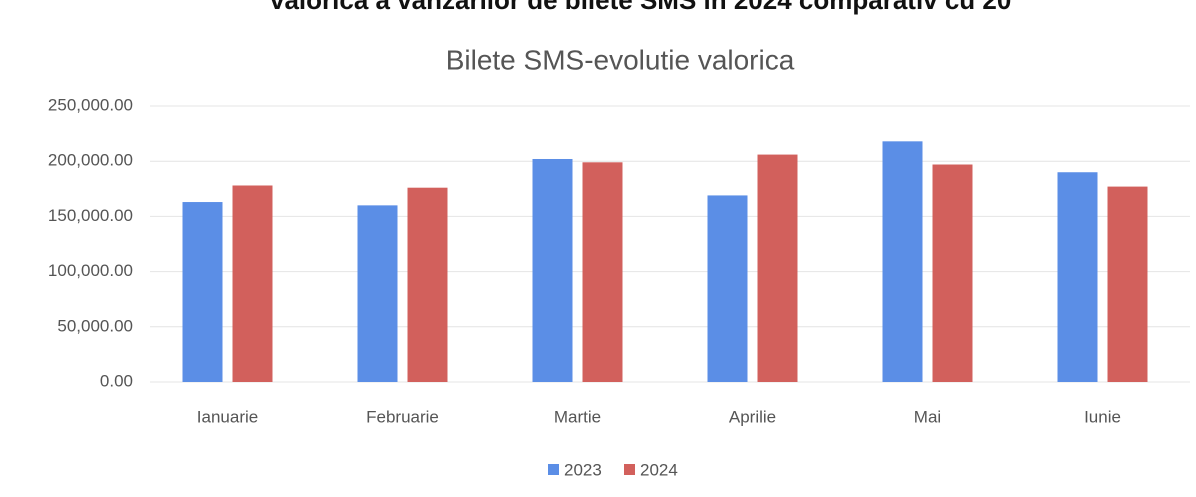 Image resolution: width=1196 pixels, height=497 pixels. I want to click on y-tick-label: 200,000.00, so click(90, 160).